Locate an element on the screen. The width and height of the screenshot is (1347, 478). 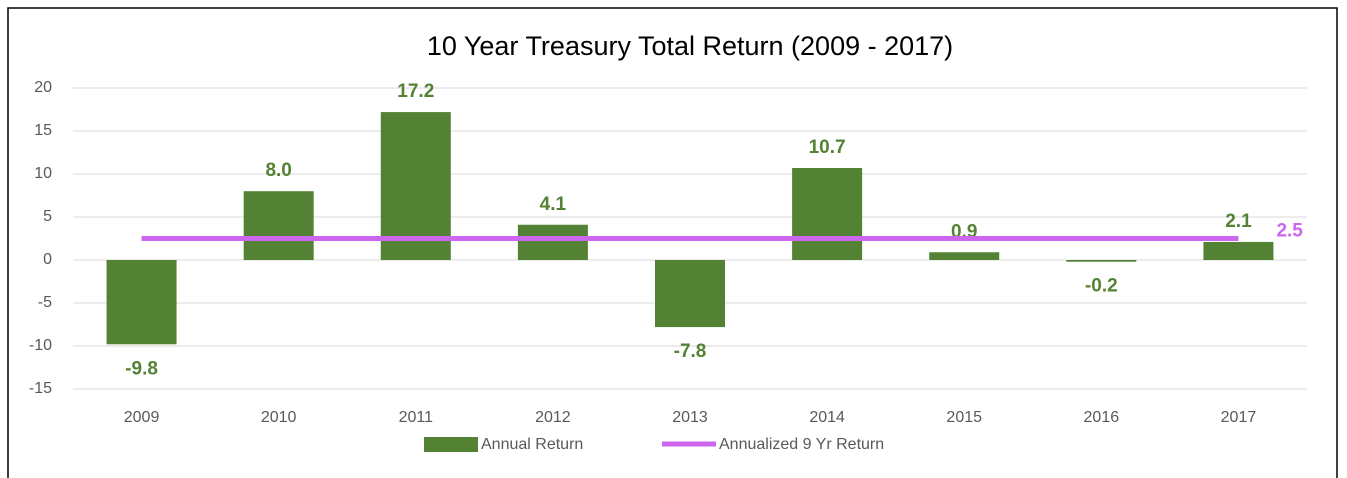
x-tick-label: 2010 is located at coordinates (279, 417).